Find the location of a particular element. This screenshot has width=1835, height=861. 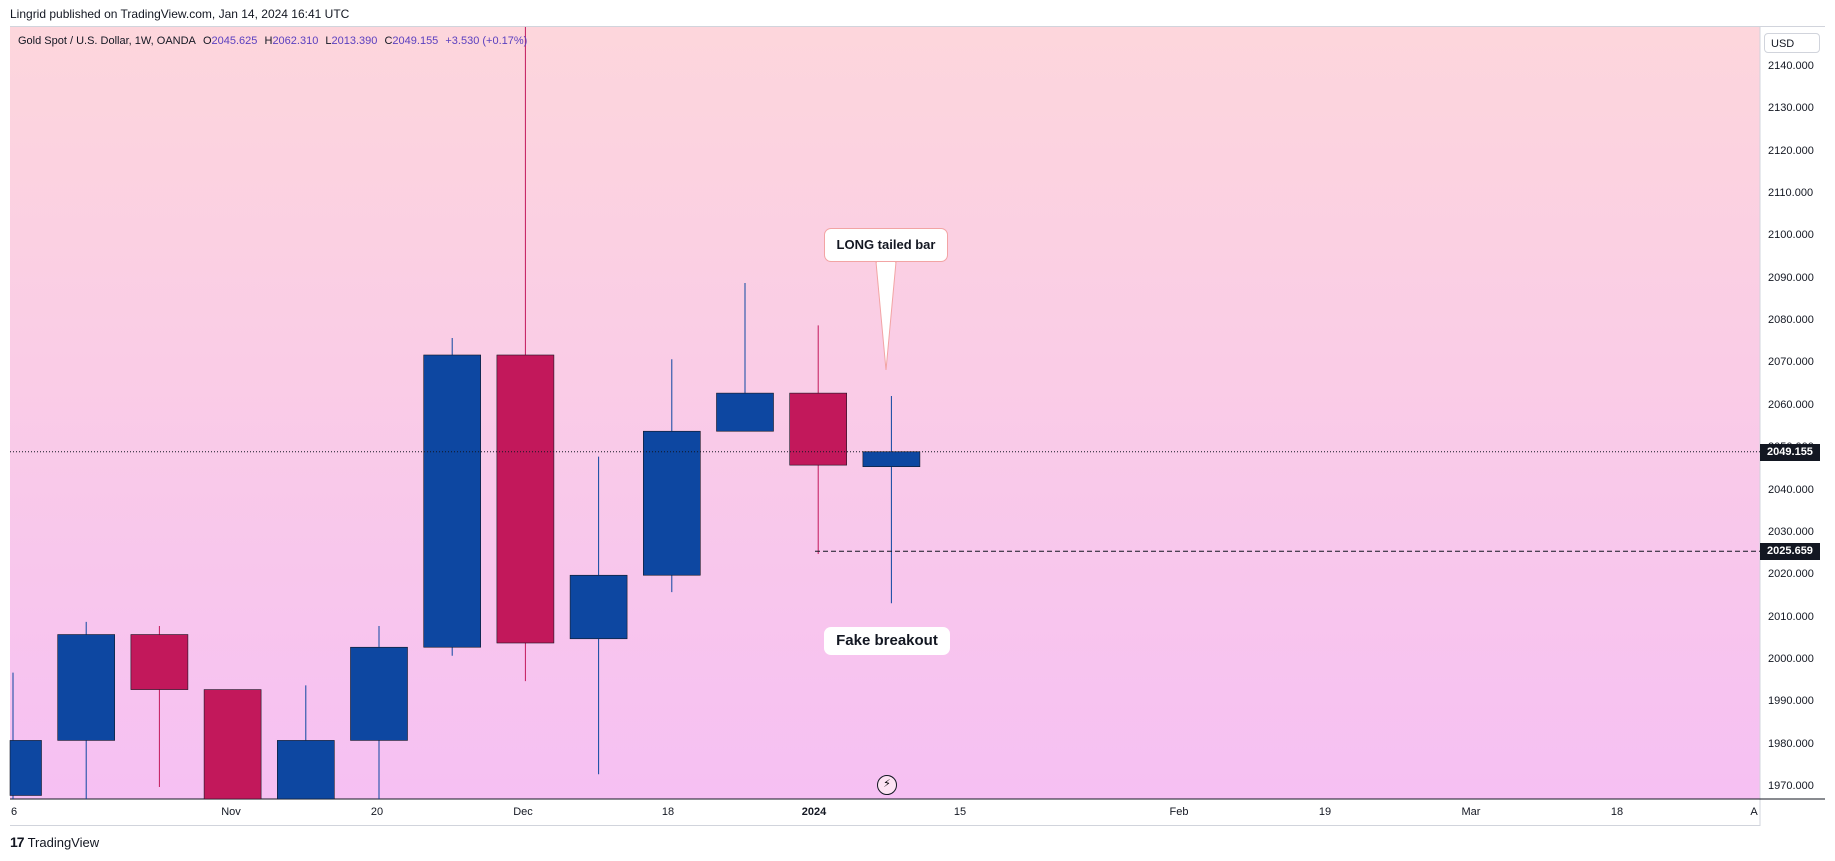

time-axis-tick: Nov is located at coordinates (231, 812).